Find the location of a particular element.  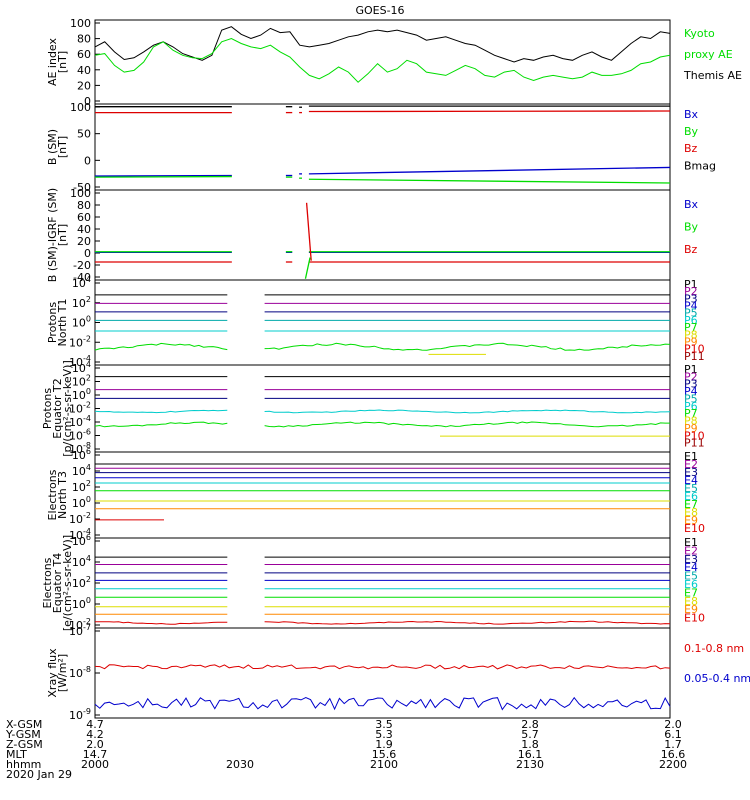

legend-entry: Bx is located at coordinates (691, 204).